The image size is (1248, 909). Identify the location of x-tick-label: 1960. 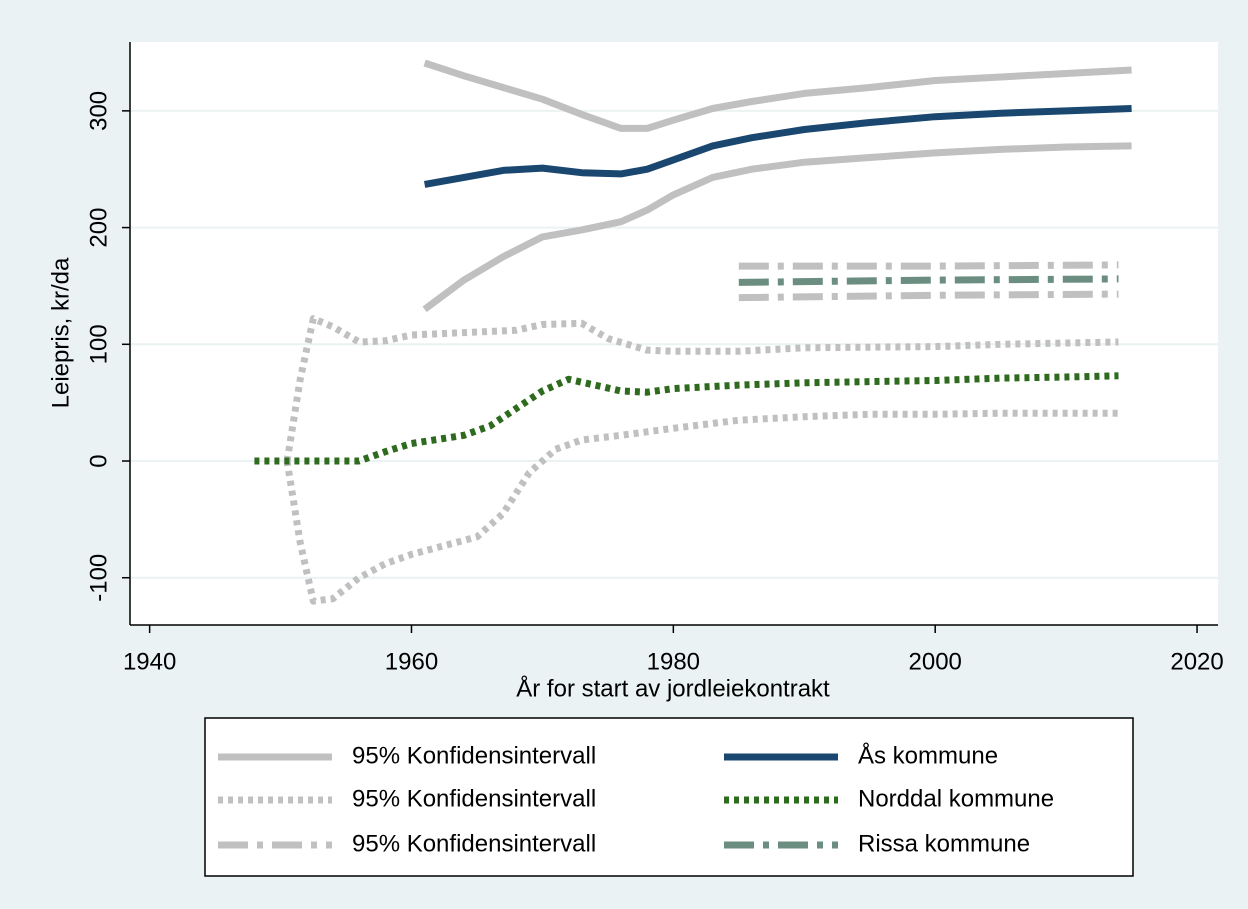
(411, 661).